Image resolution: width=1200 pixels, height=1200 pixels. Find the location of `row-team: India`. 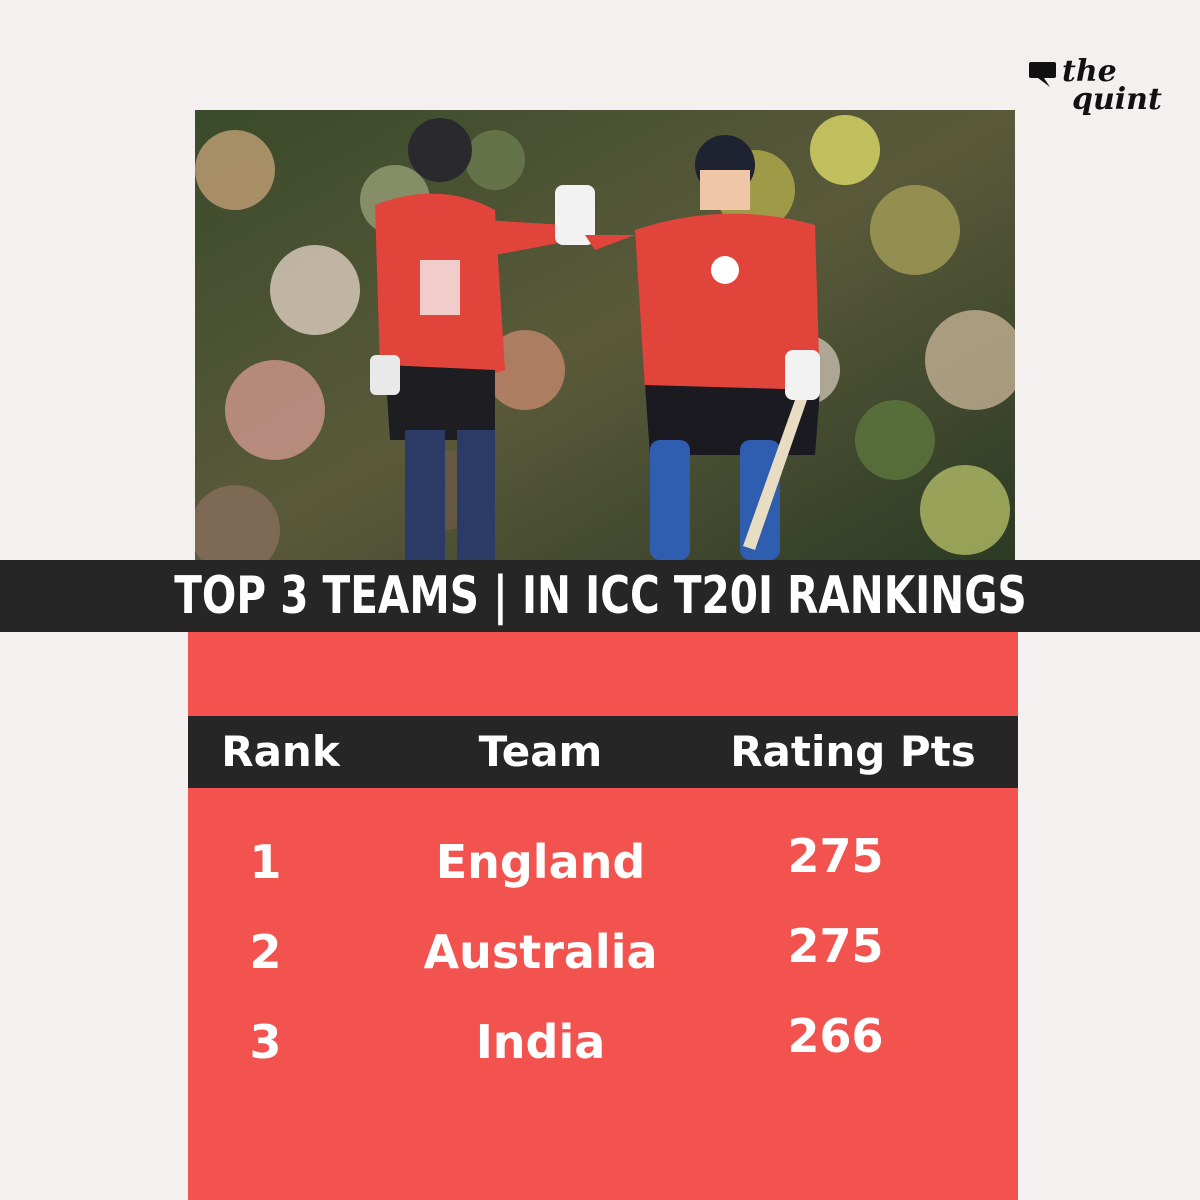

row-team: India is located at coordinates (540, 1042).